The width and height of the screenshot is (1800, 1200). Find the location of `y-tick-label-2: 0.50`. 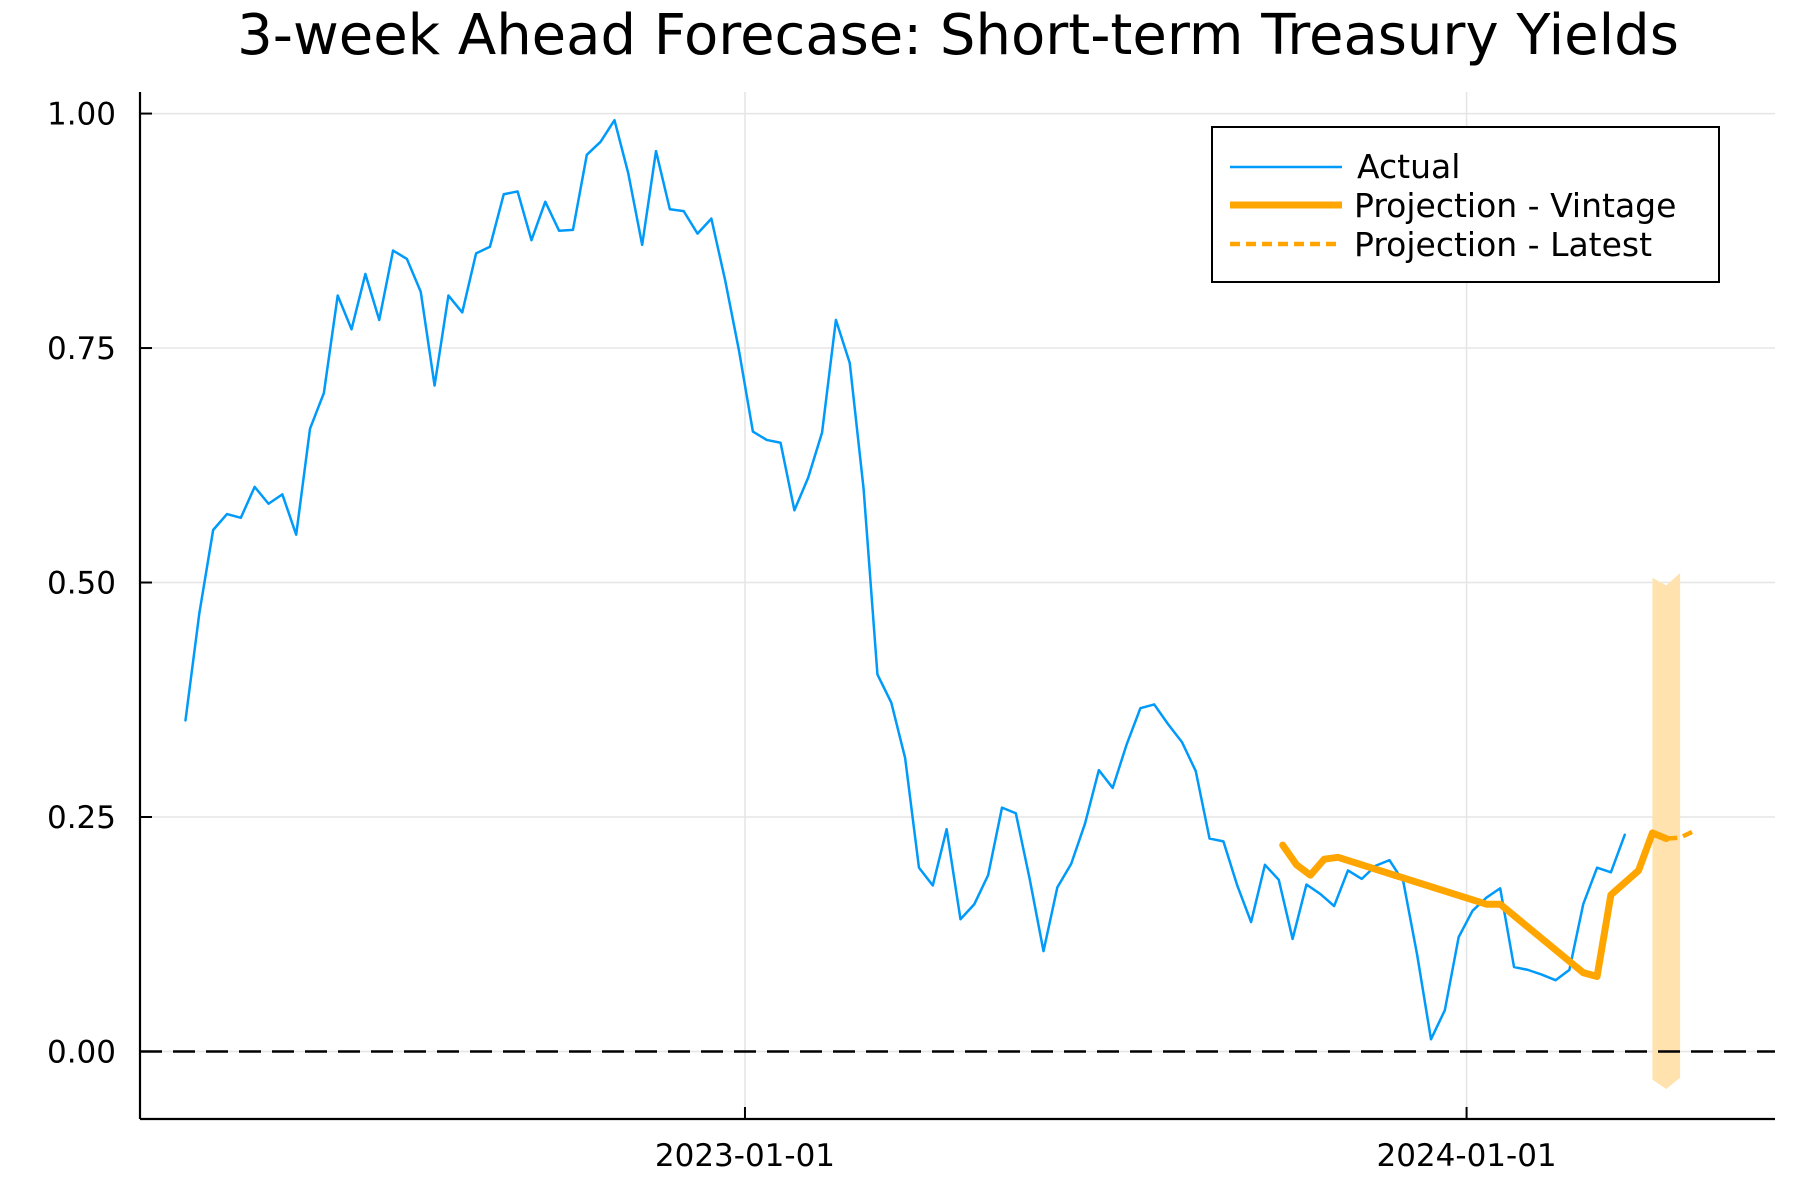

y-tick-label-2: 0.50 is located at coordinates (81, 584).